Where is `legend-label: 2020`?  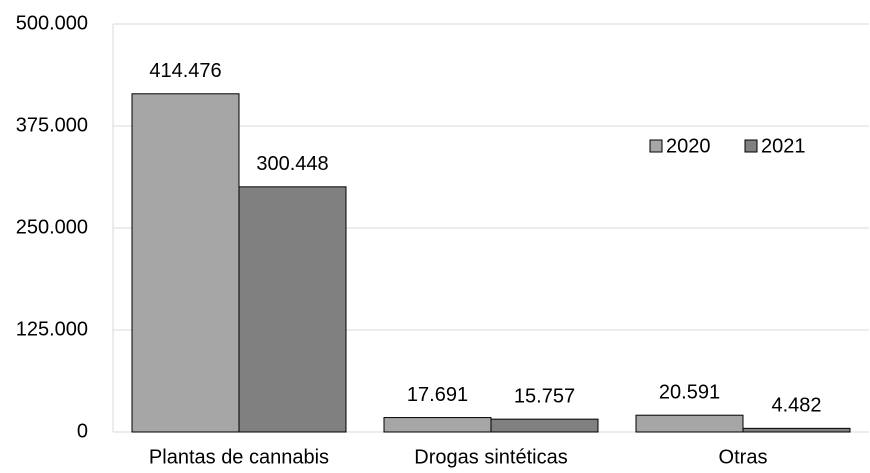
legend-label: 2020 is located at coordinates (688, 146).